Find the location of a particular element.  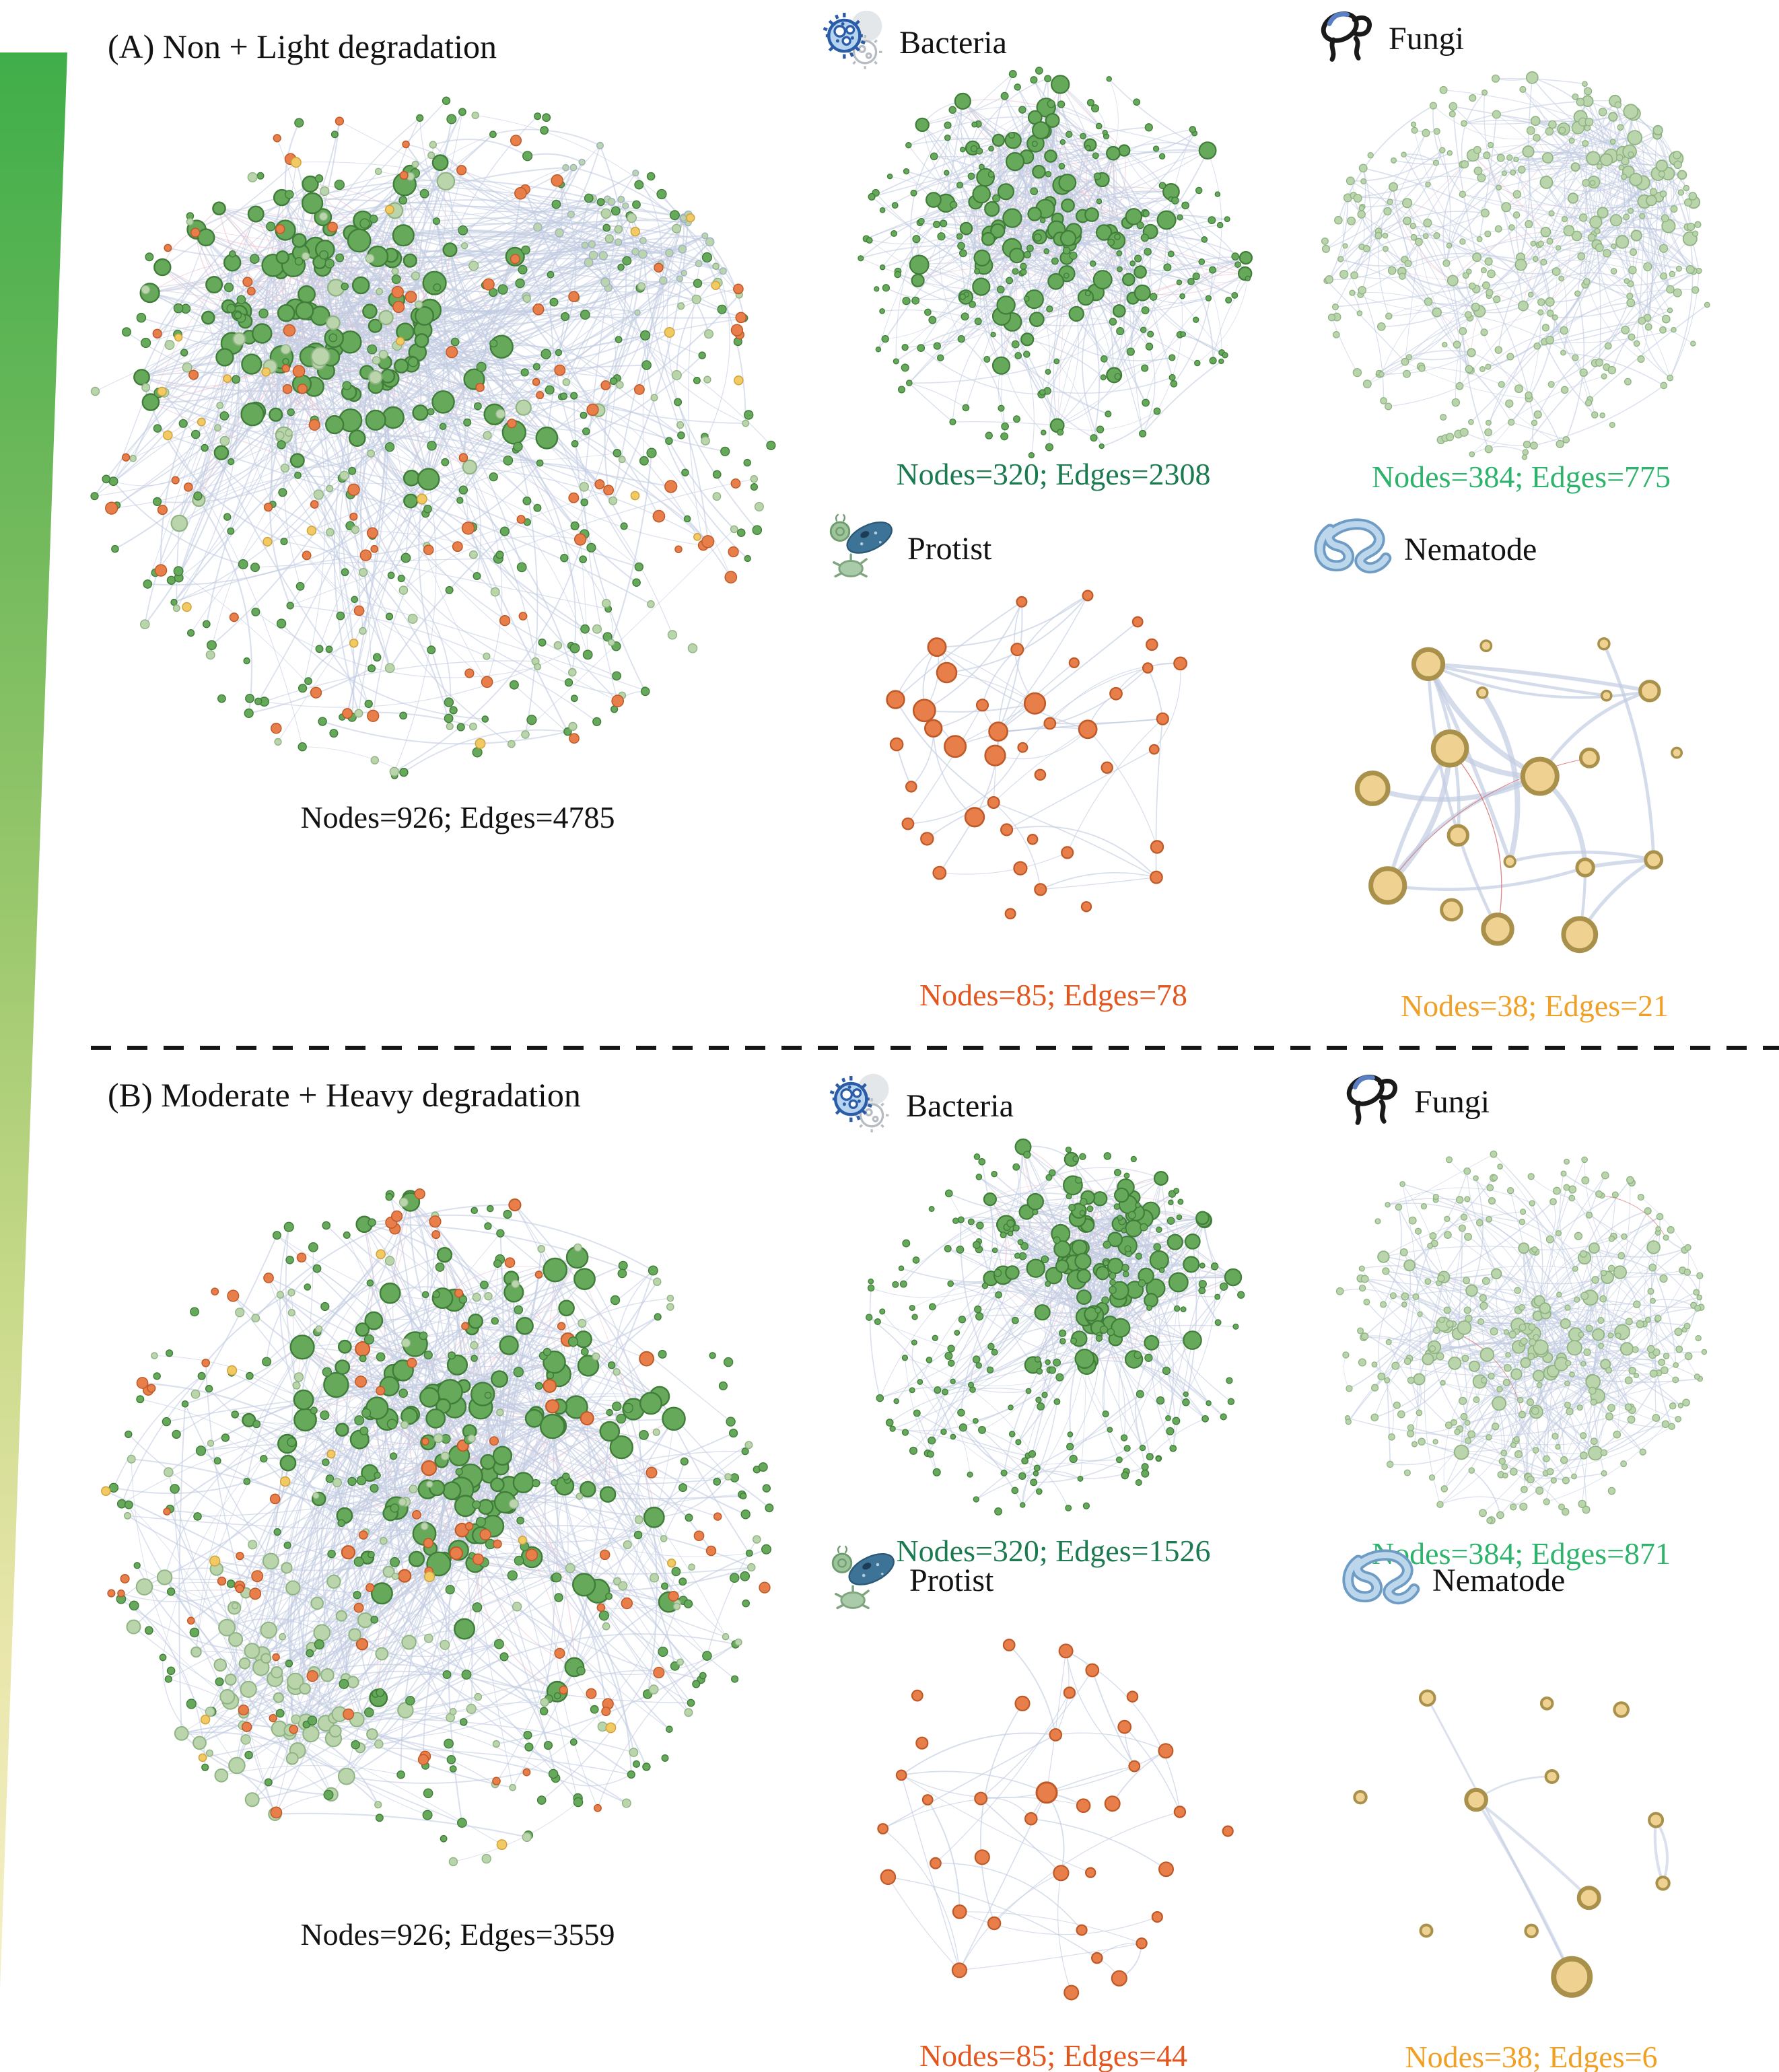

caption-a-bacteria: Nodes=320; Edges=2308 is located at coordinates (1053, 474).